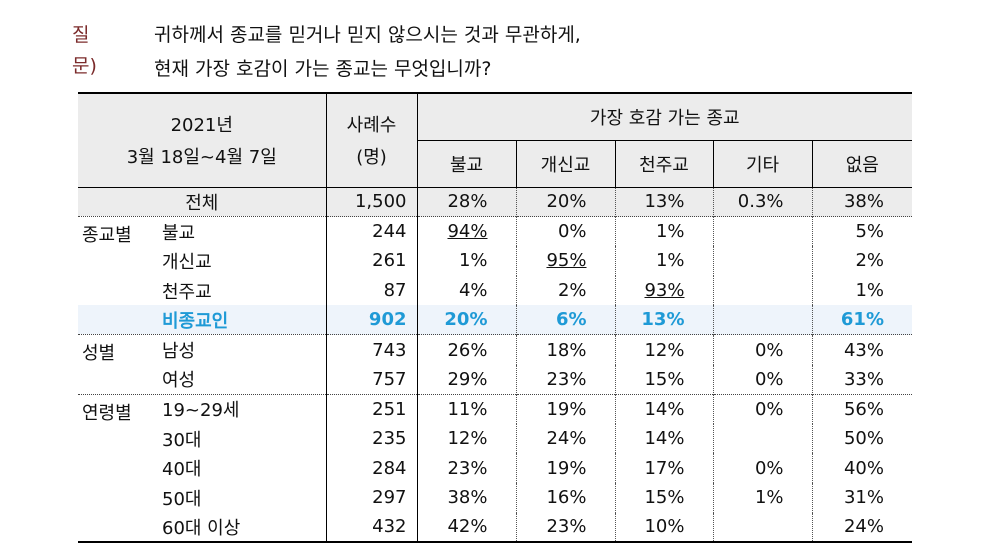 This screenshot has height=551, width=1000. I want to click on table-row: 60대 이상 432 42% 23% 10% 24%, so click(495, 528).